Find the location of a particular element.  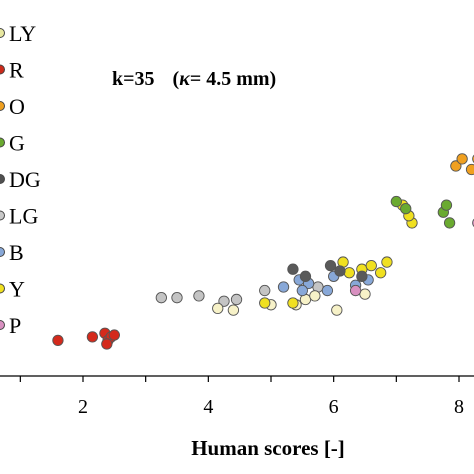

x-axis-label: Human scores [-] is located at coordinates (268, 448).